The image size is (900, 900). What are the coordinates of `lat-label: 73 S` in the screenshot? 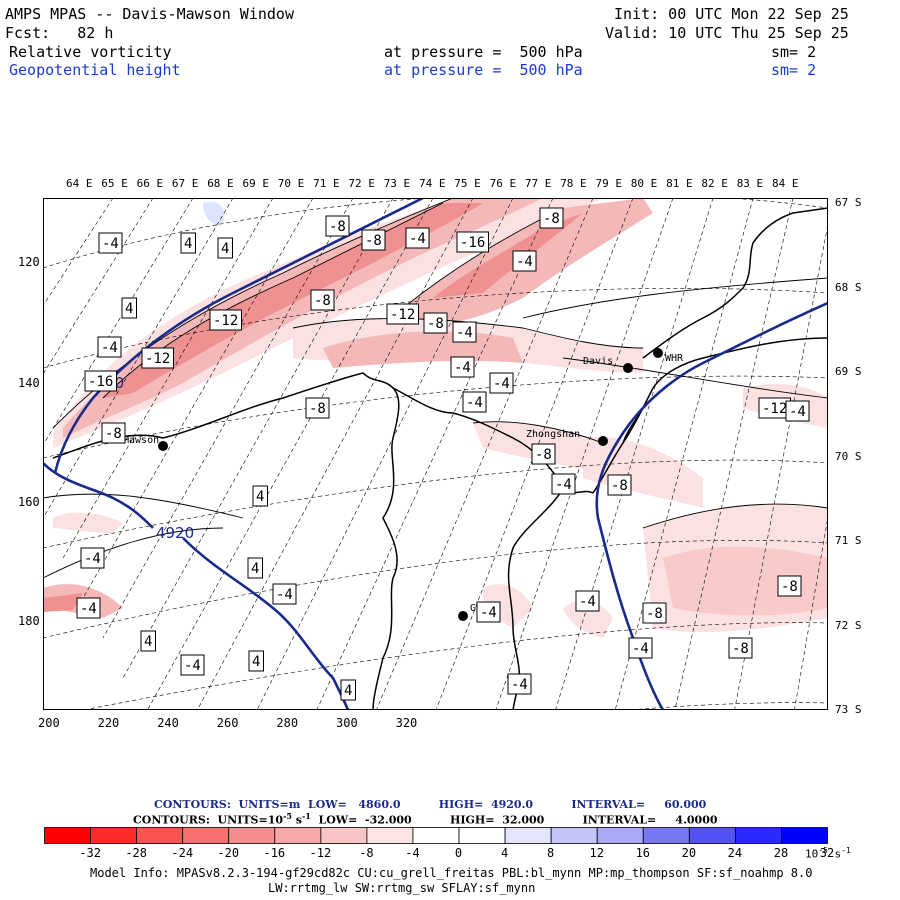 It's located at (848, 709).